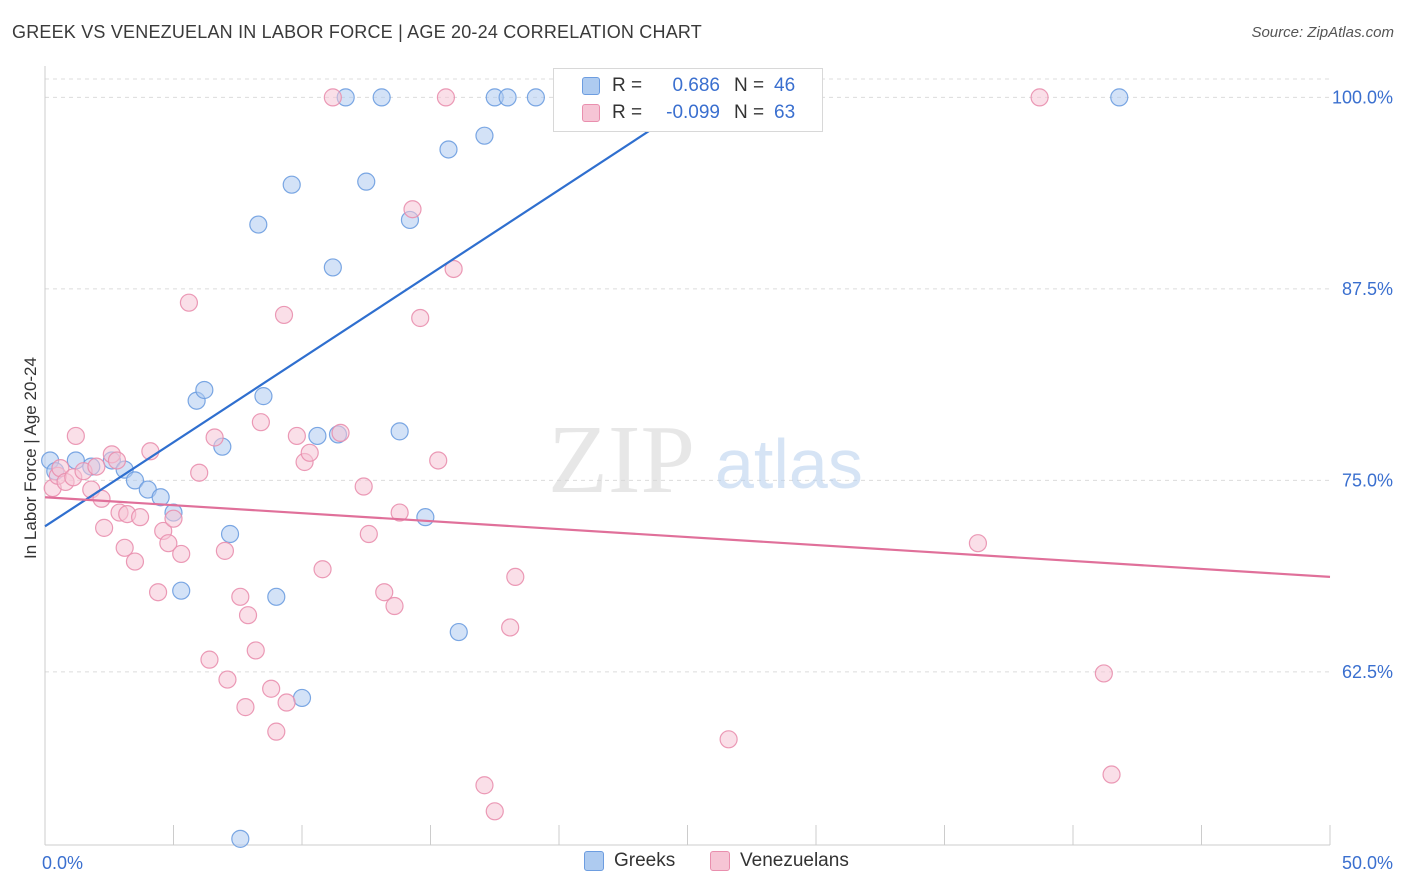  What do you see at coordinates (789, 464) in the screenshot?
I see `watermark-atlas: atlas` at bounding box center [789, 464].